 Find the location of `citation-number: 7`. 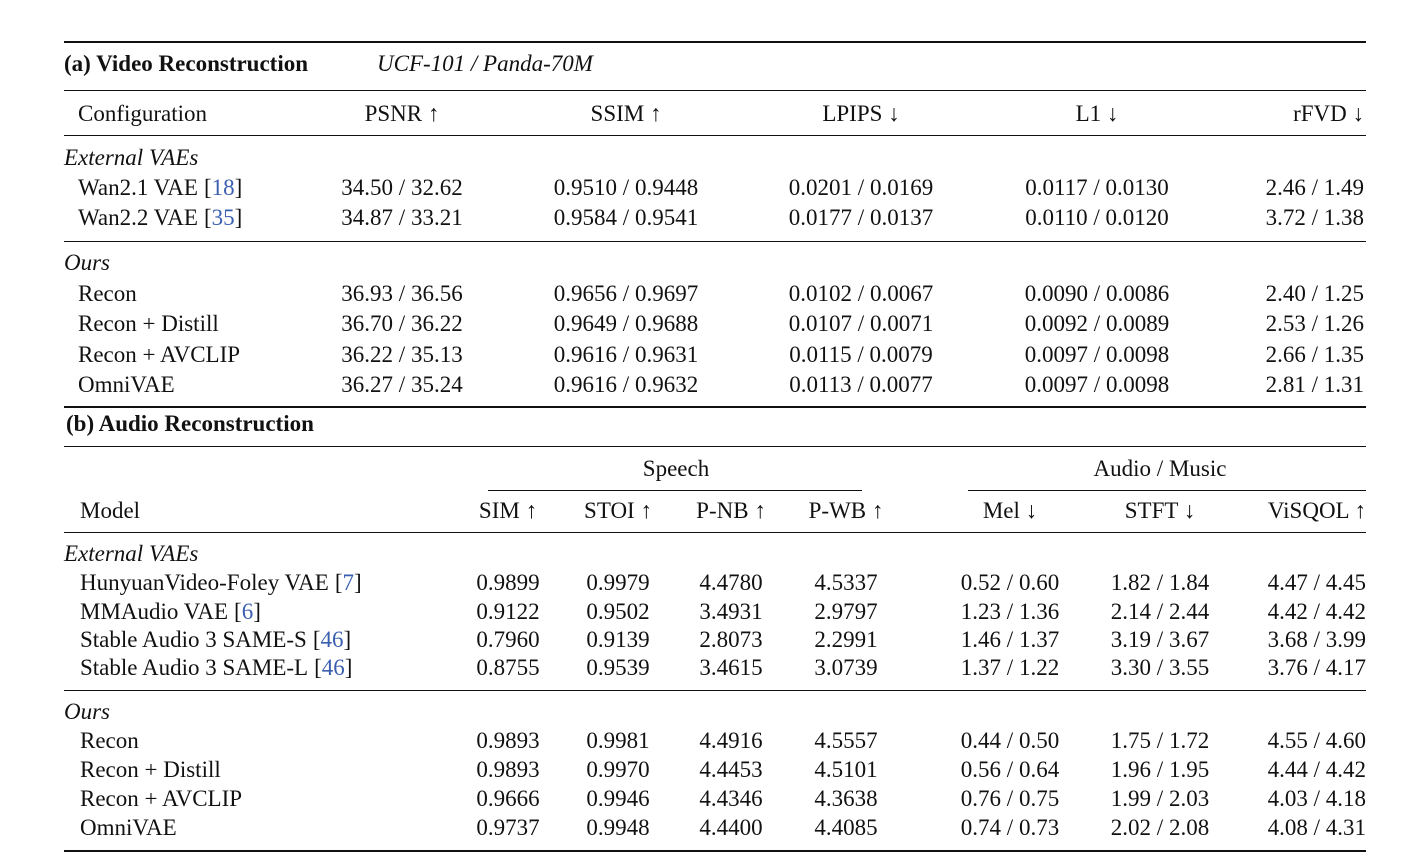

citation-number: 7 is located at coordinates (348, 582).